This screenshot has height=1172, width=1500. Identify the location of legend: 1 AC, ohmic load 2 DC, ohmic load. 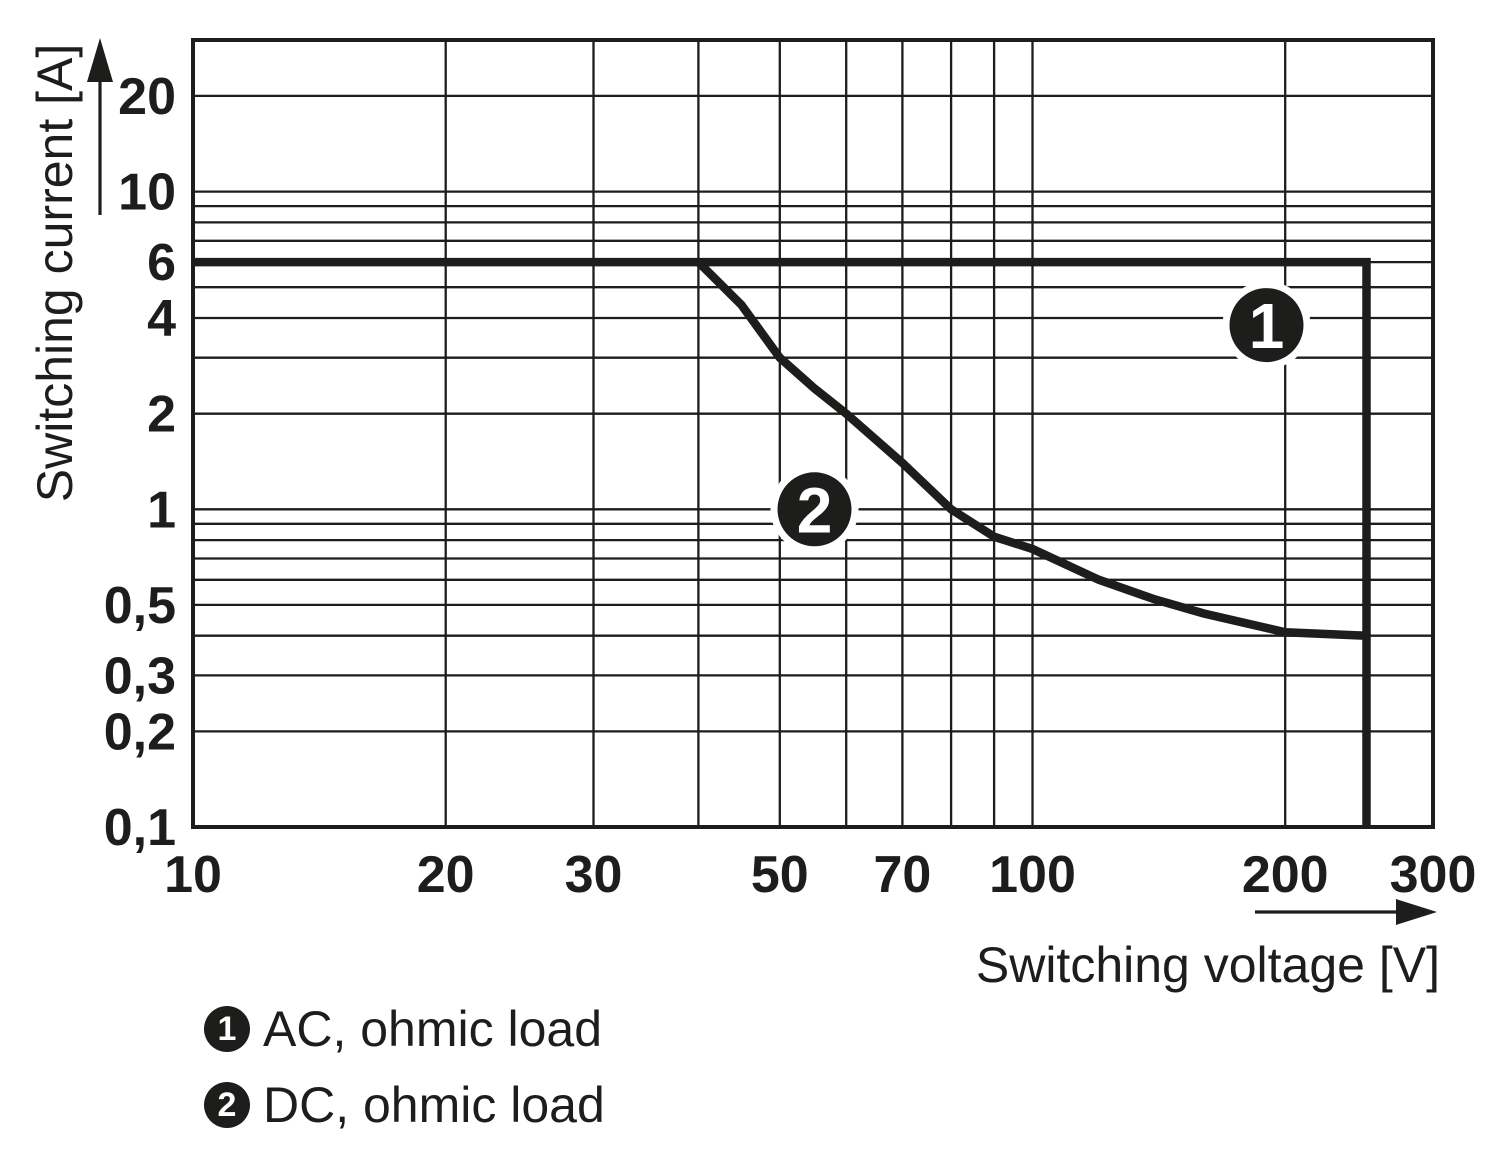
(404, 1067).